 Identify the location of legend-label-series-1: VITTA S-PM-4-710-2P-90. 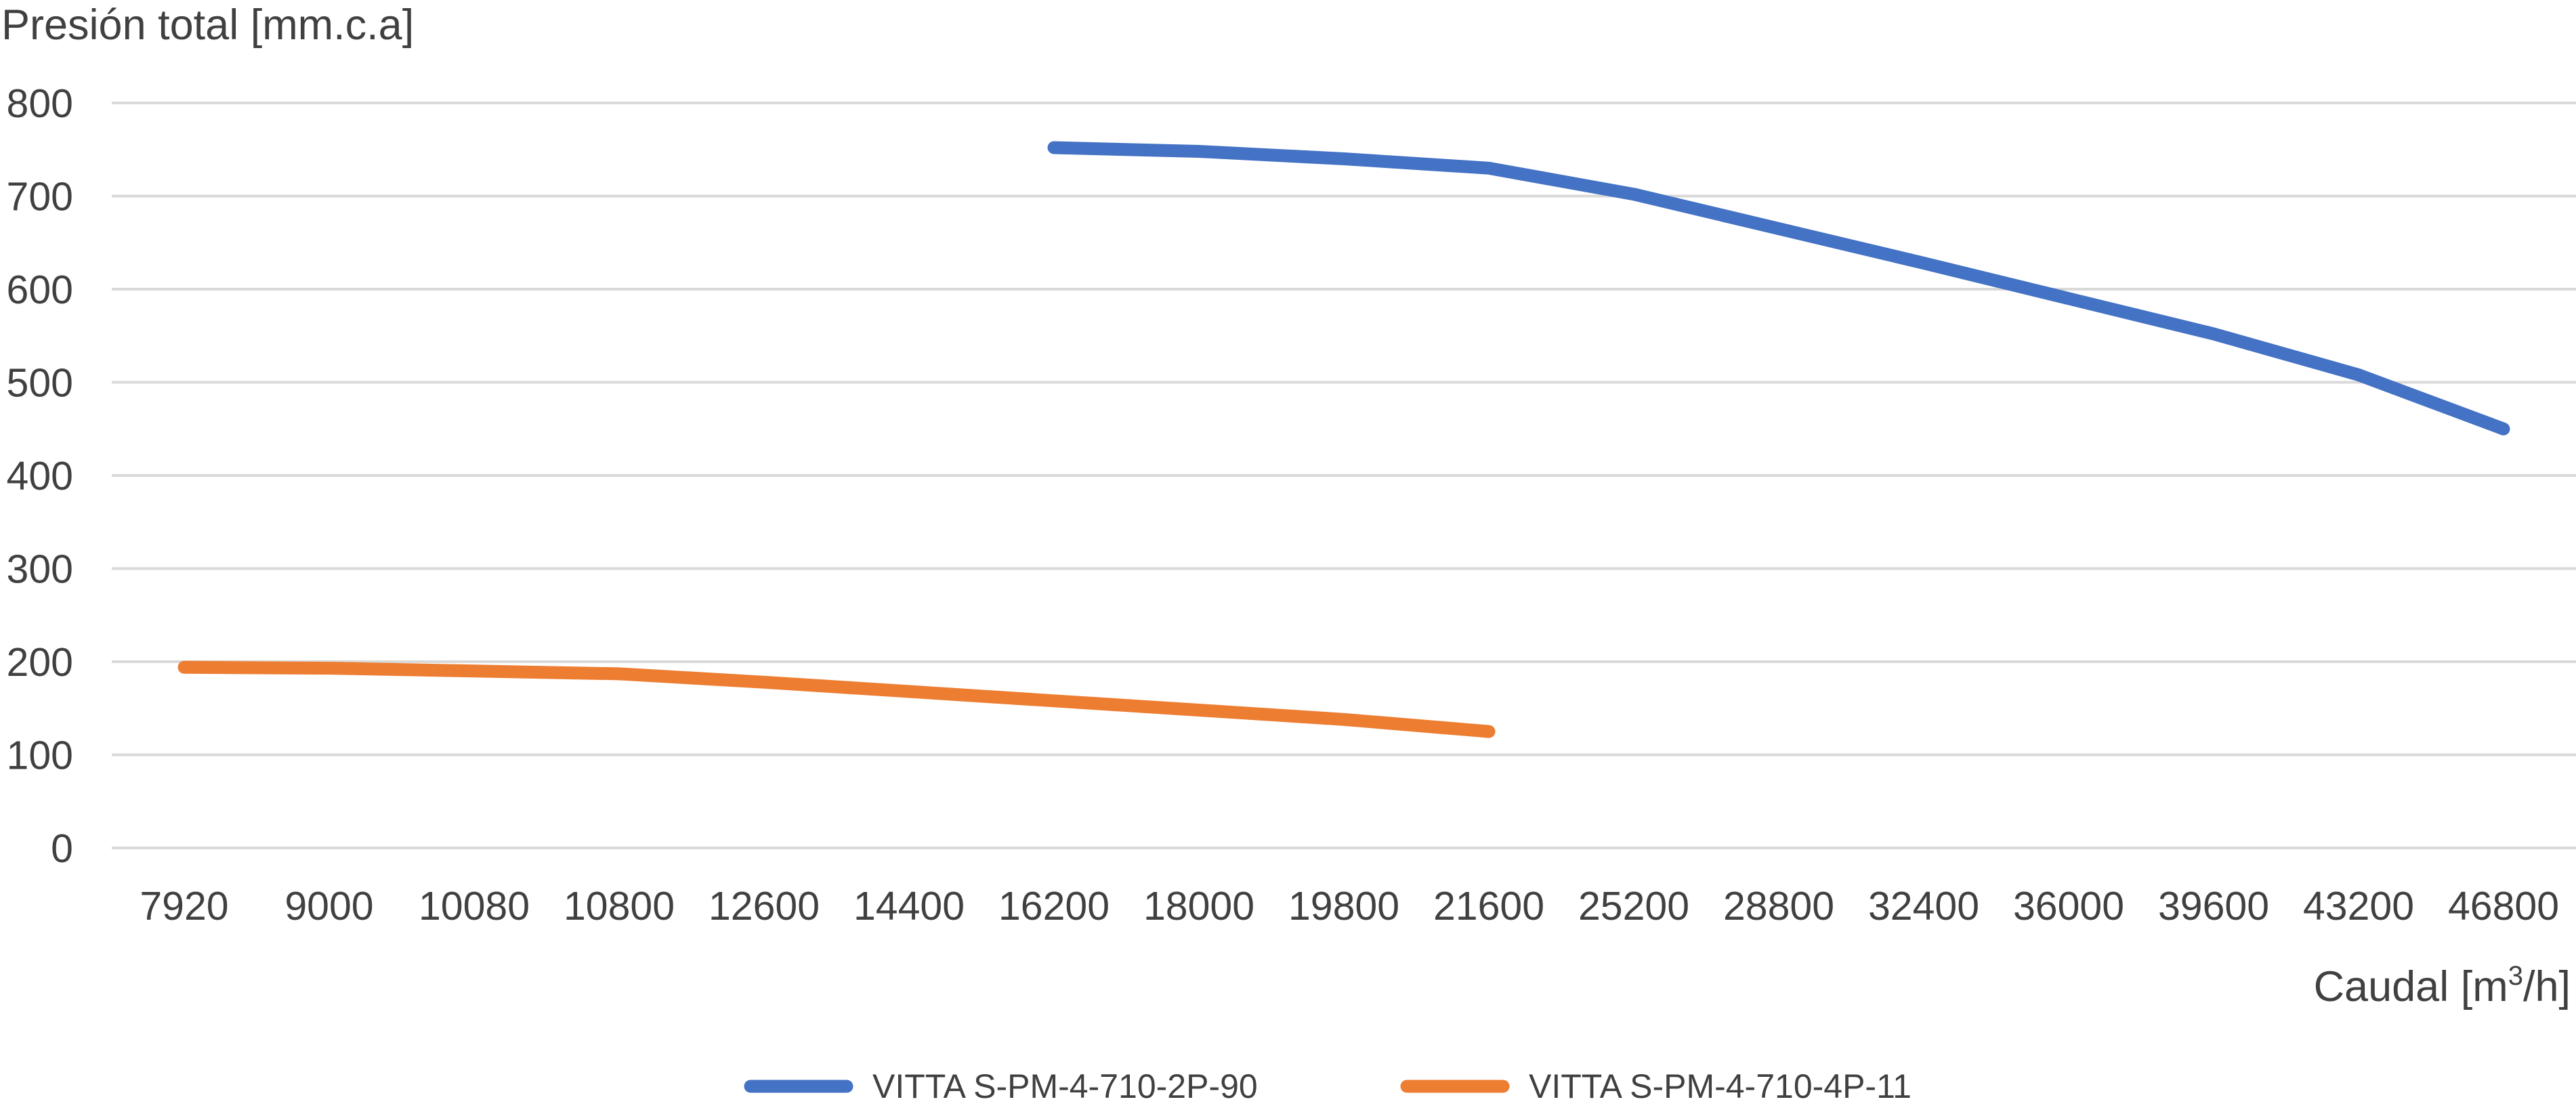
(1065, 1086).